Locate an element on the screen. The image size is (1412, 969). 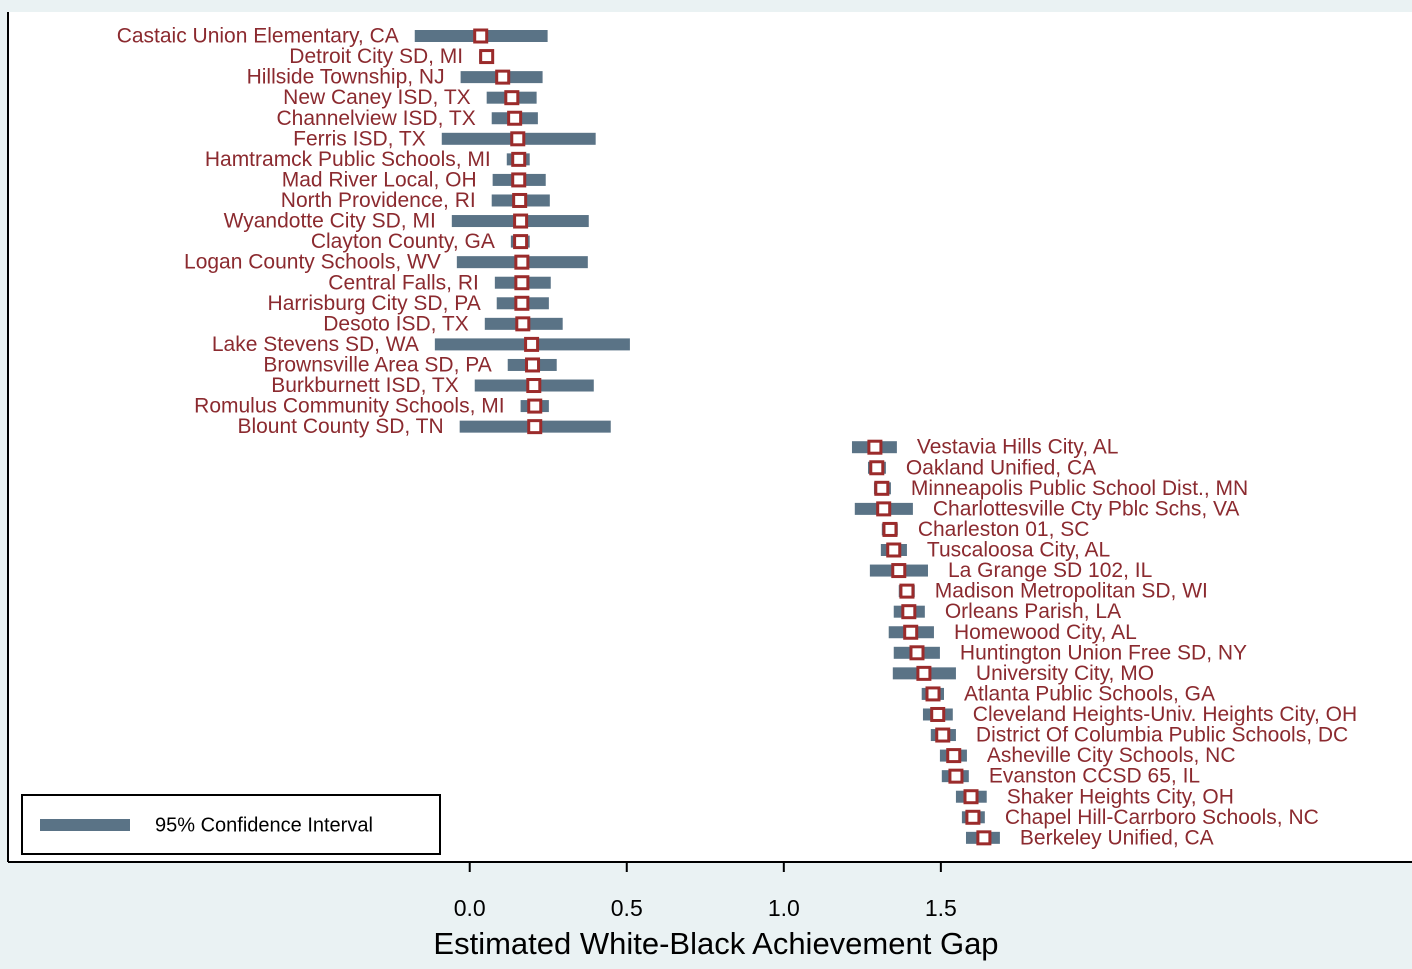
category-label: Harrisburg City SD, PA is located at coordinates (374, 303).